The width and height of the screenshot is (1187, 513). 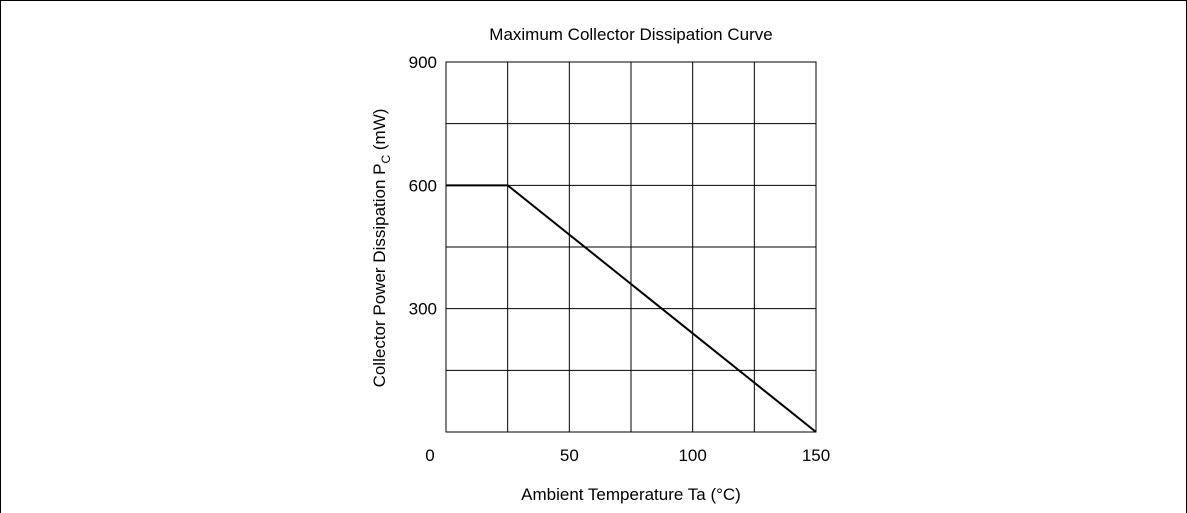 I want to click on y-axis-label-unit: (mW), so click(x=379, y=132).